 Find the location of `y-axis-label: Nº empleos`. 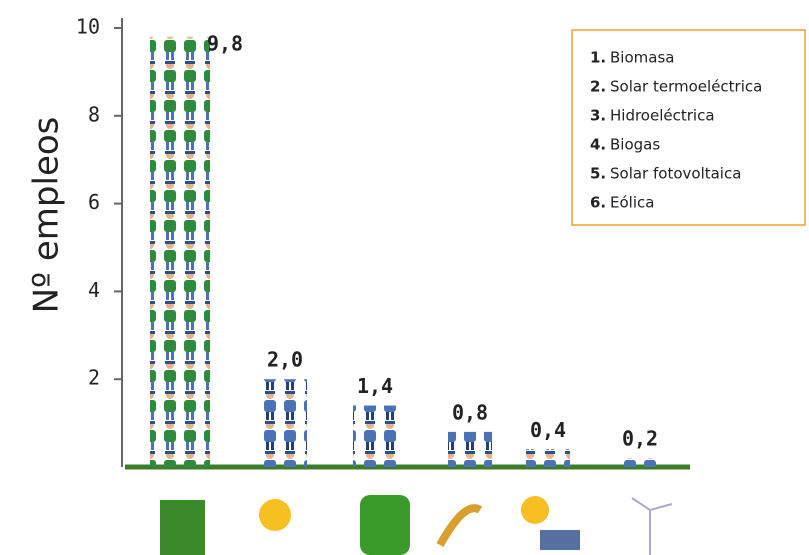

y-axis-label: Nº empleos is located at coordinates (47, 215).